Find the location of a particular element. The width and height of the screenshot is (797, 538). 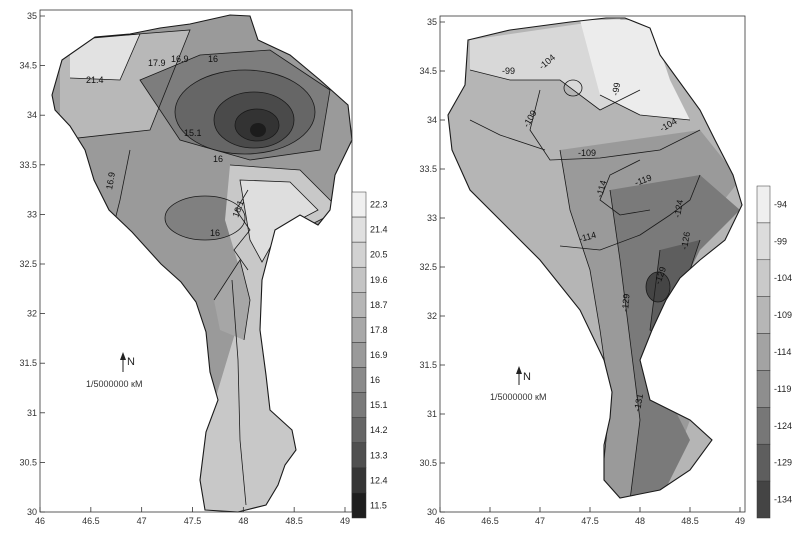

legend-label: 13.3 is located at coordinates (379, 455).